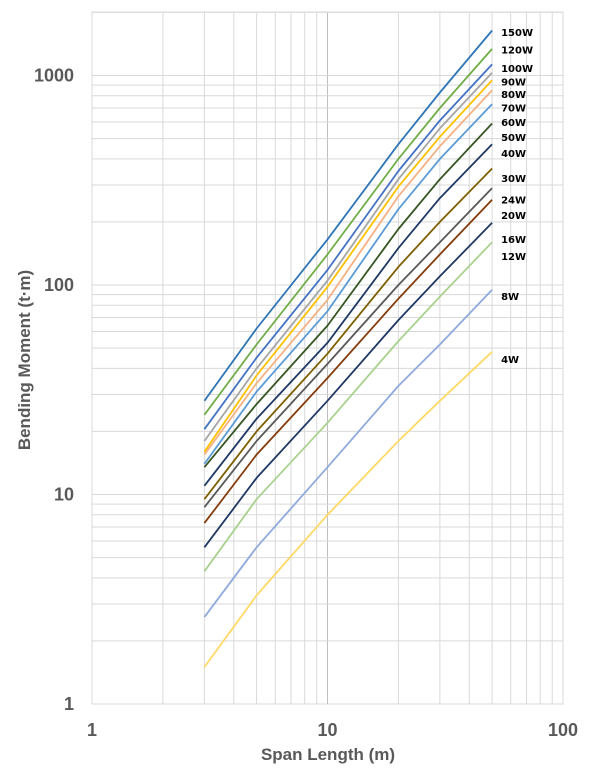  Describe the element at coordinates (69, 704) in the screenshot. I see `y-tick-label: 1` at that location.